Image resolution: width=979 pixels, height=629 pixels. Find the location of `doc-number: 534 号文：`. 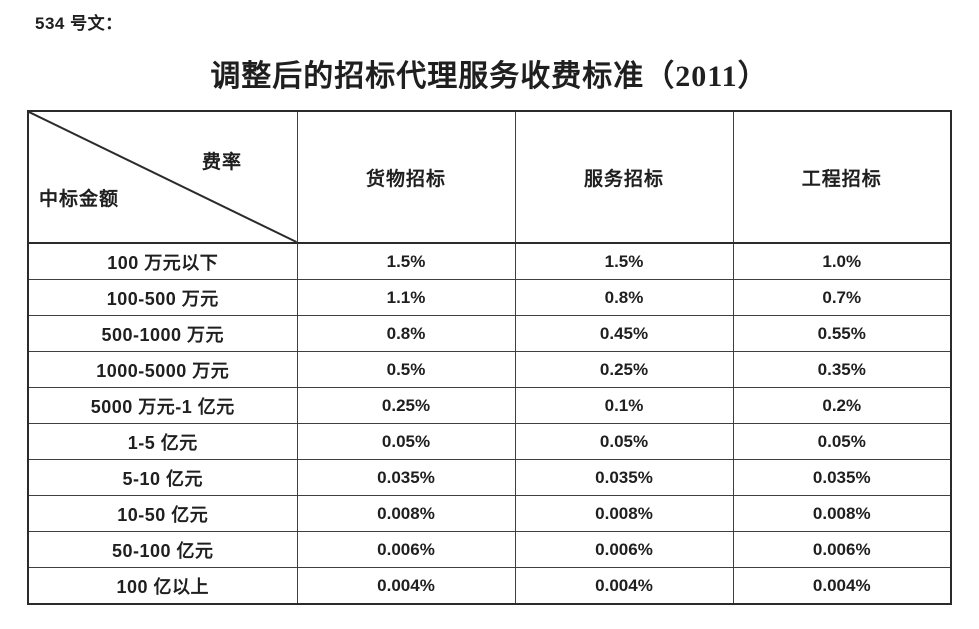

doc-number: 534 号文： is located at coordinates (79, 23).